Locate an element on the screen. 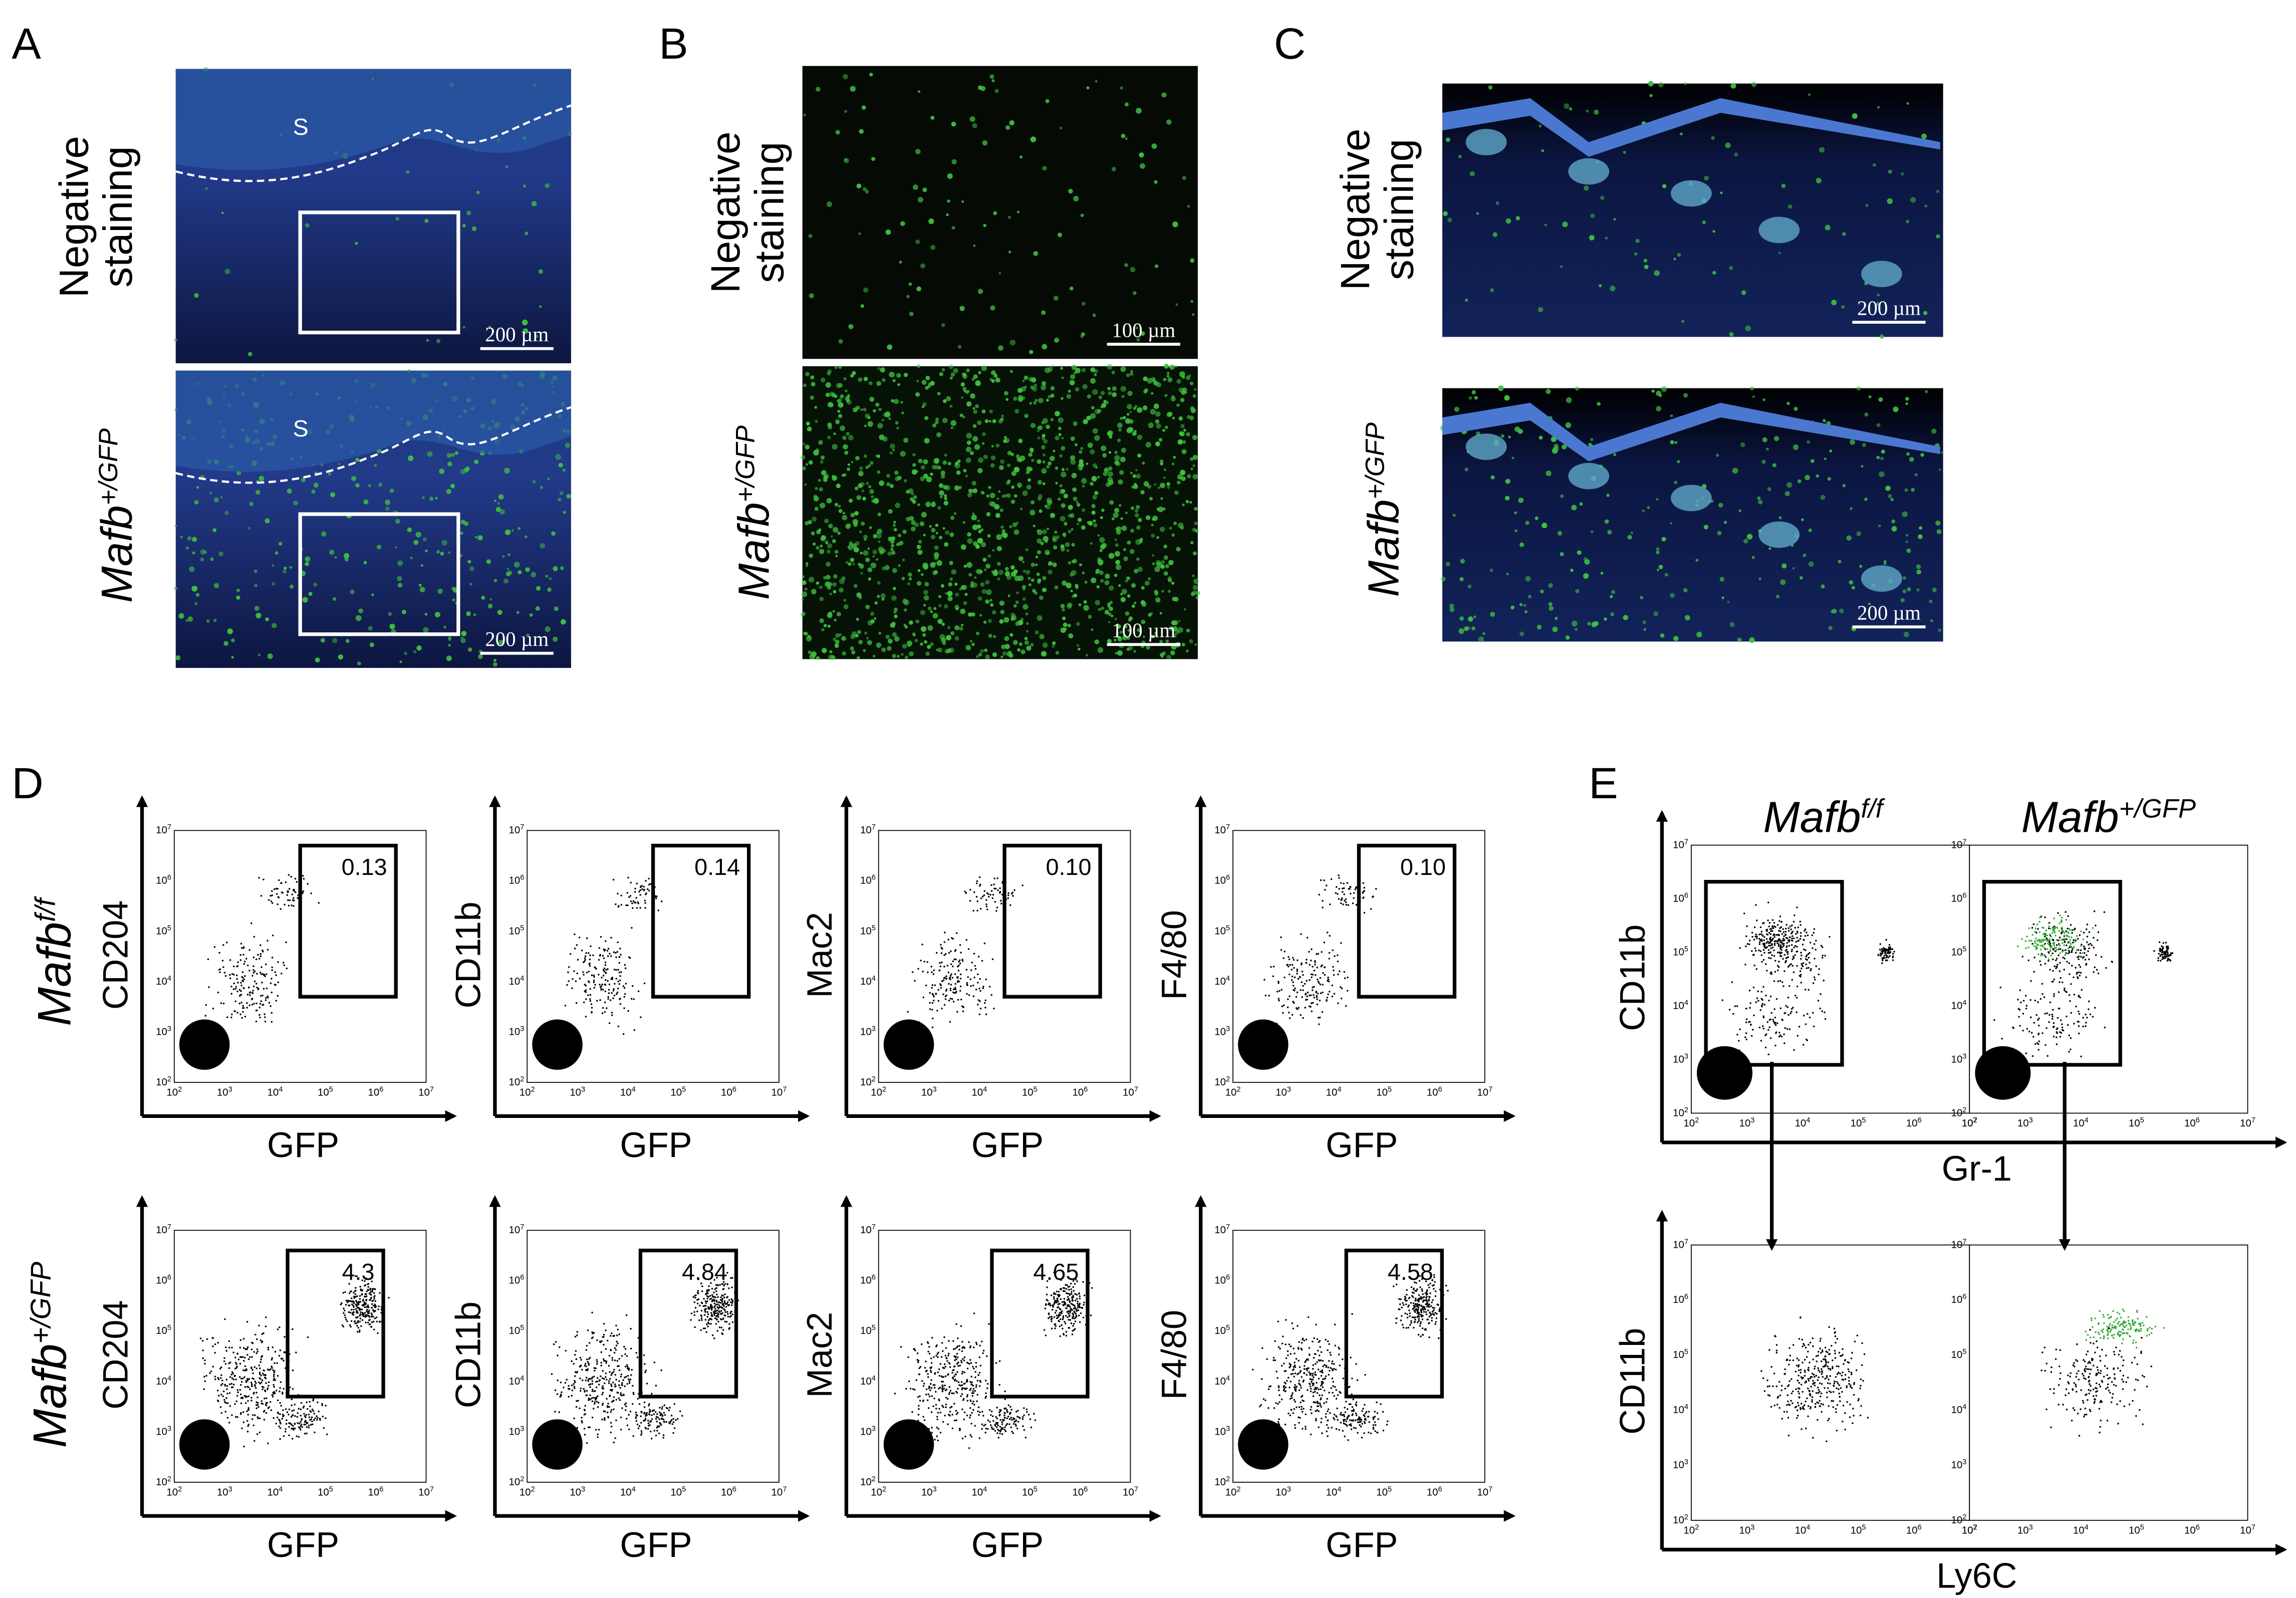 Image resolution: width=2296 pixels, height=1598 pixels. scale-label: 100 µm is located at coordinates (1143, 630).